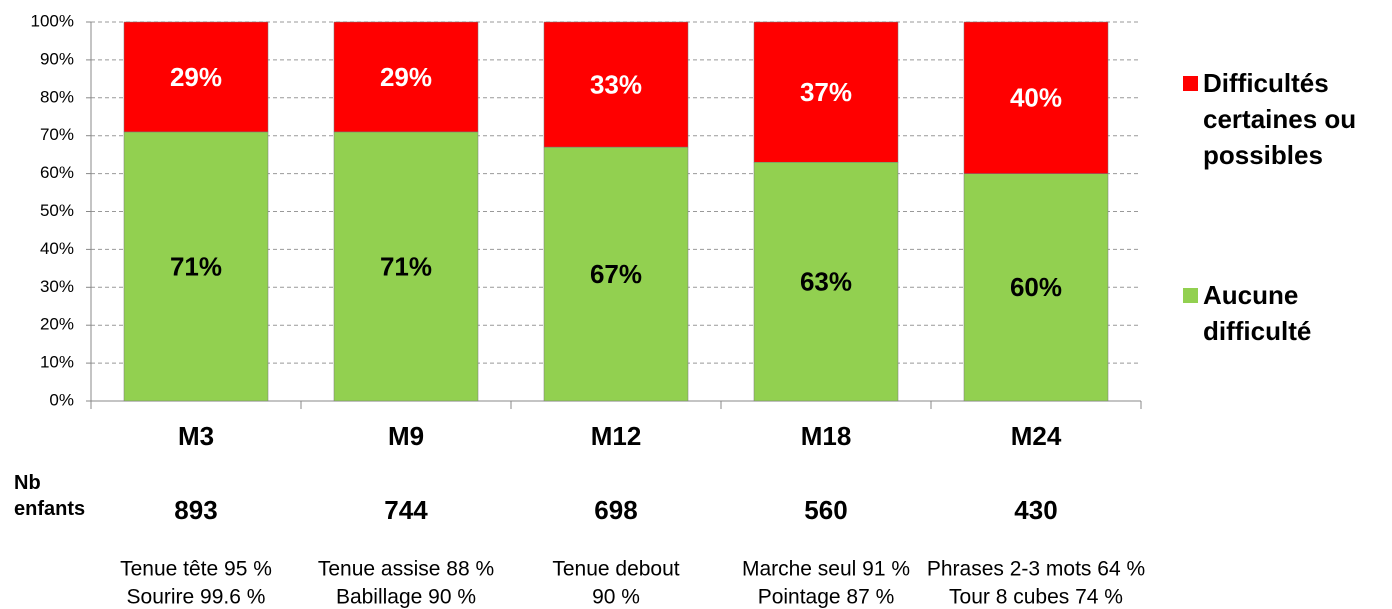 The image size is (1392, 609). I want to click on note: Pointage 87 %, so click(826, 597).